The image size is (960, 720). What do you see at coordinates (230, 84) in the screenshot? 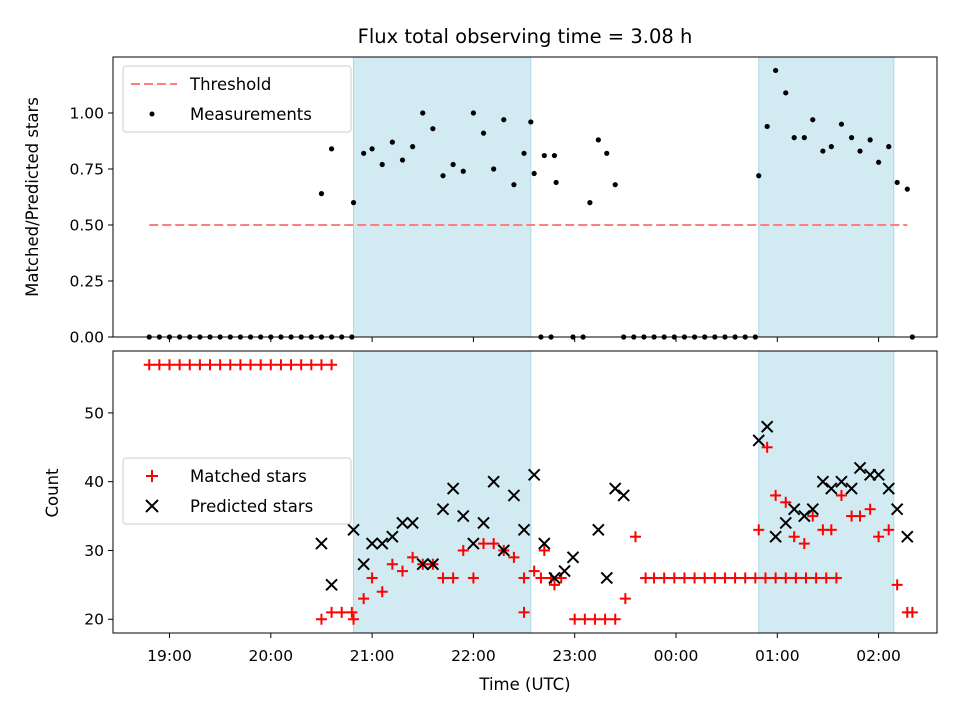
I see `legend-threshold-label: Threshold` at bounding box center [230, 84].